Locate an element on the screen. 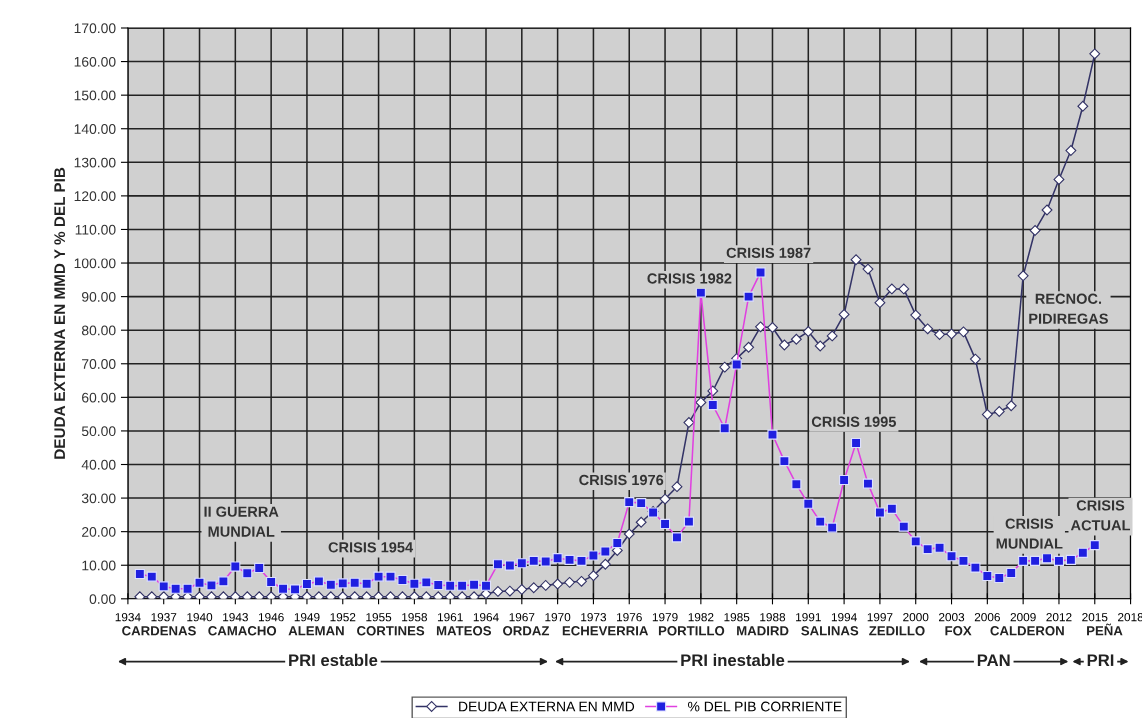 The image size is (1142, 718). x-tick-label: 1973 is located at coordinates (594, 617).